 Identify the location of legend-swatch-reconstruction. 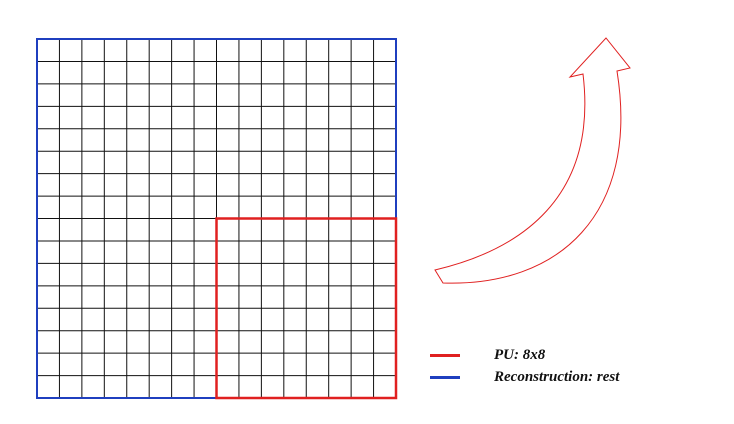
(445, 377).